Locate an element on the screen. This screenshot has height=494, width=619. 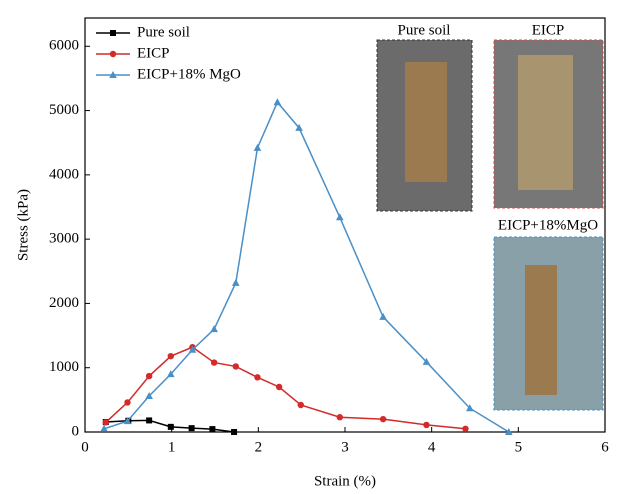
x-tick-label: 1 is located at coordinates (172, 447).